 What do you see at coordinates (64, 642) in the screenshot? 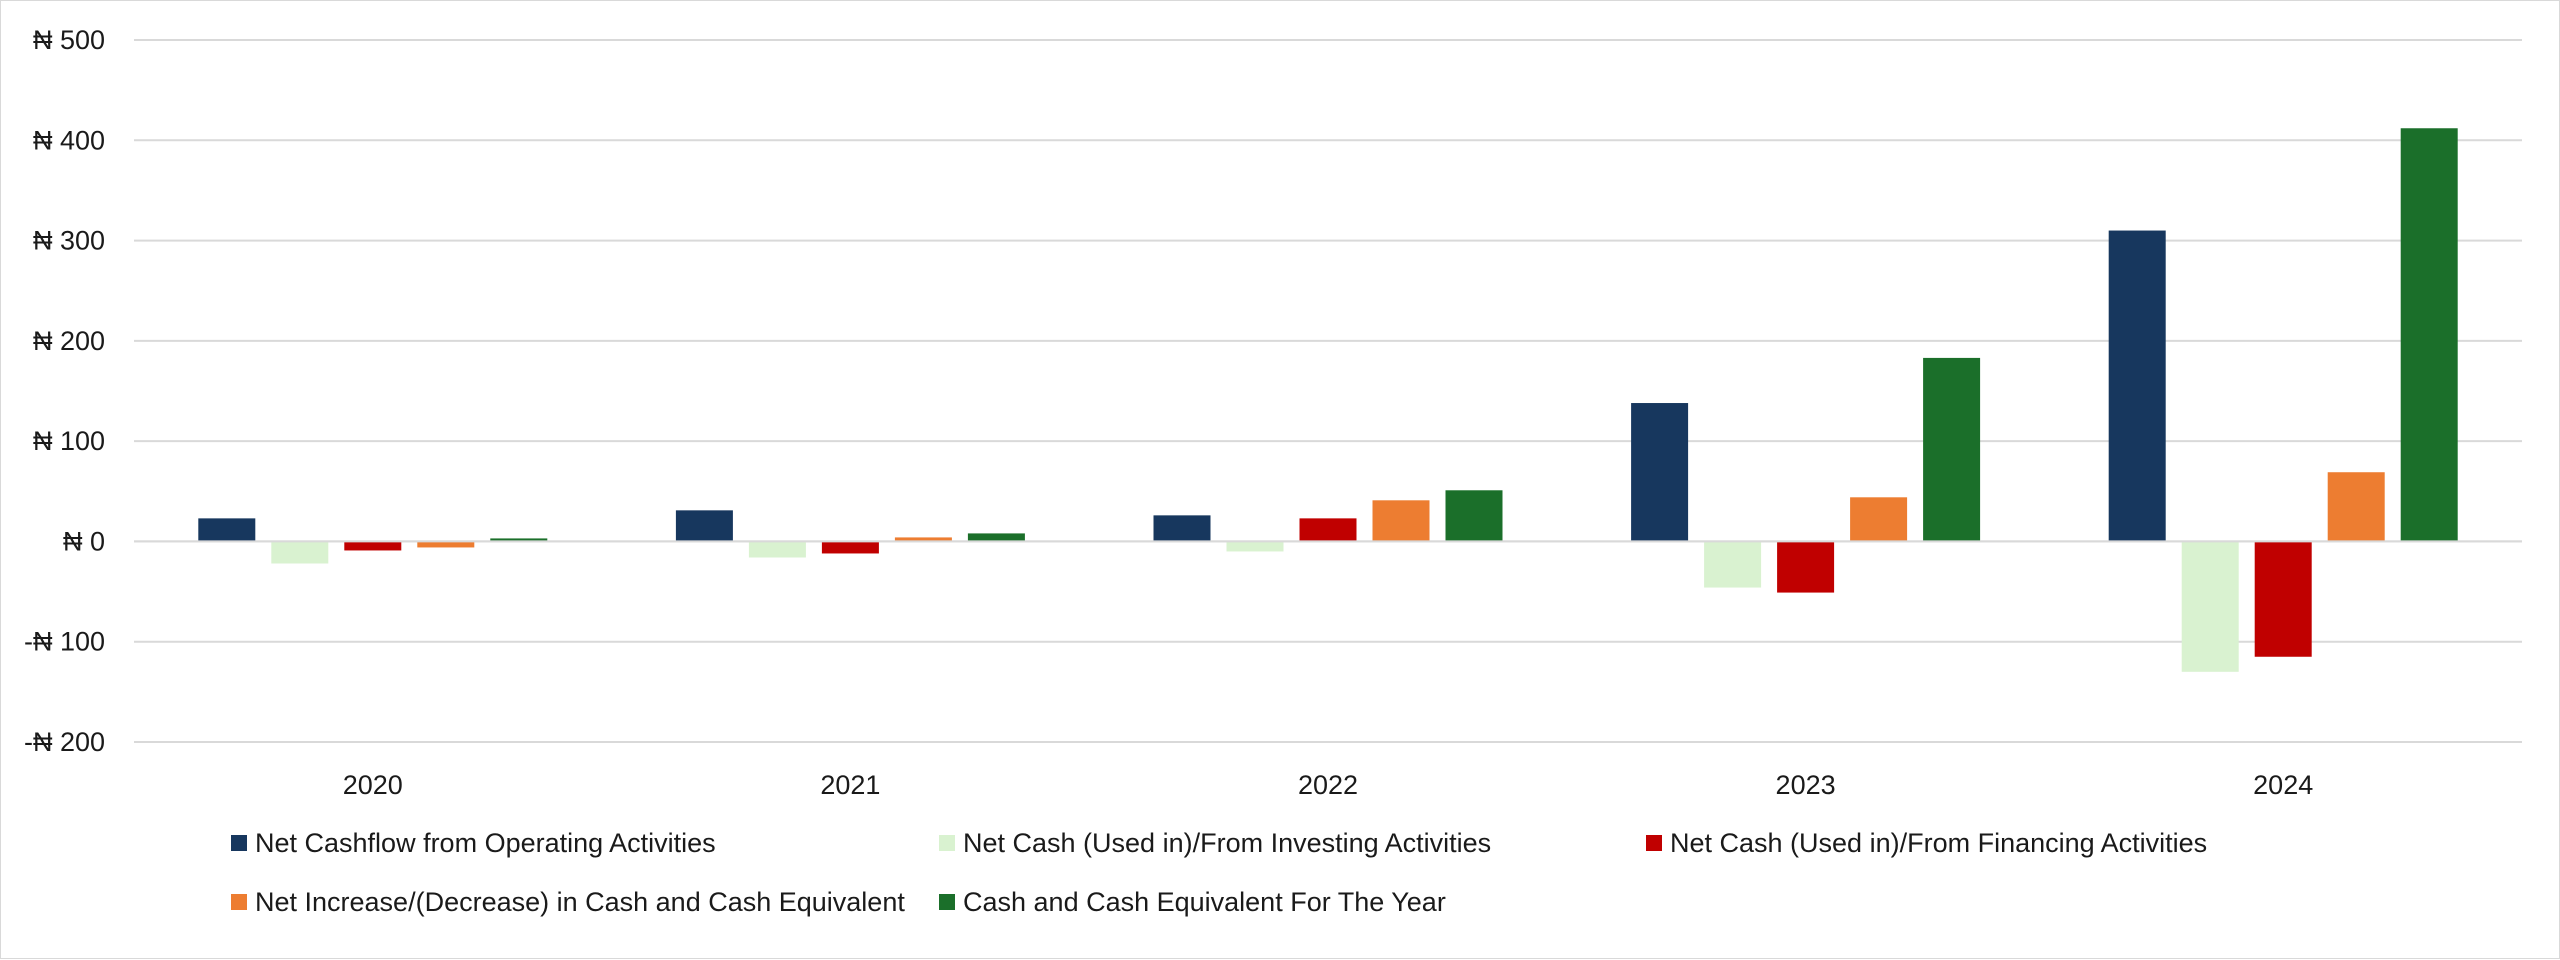
I see `y-tick-label: -₦ 100` at bounding box center [64, 642].